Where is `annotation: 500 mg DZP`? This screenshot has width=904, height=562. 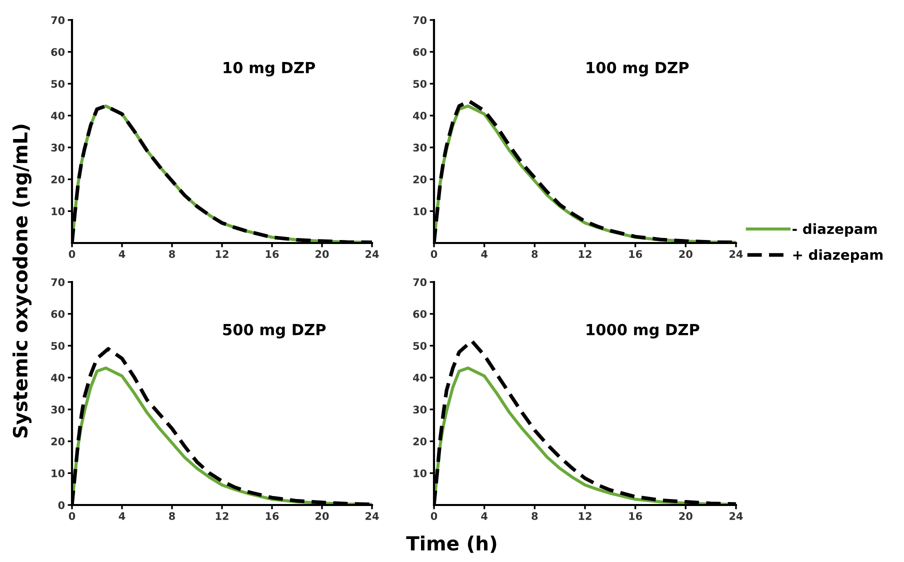
annotation: 500 mg DZP is located at coordinates (274, 331).